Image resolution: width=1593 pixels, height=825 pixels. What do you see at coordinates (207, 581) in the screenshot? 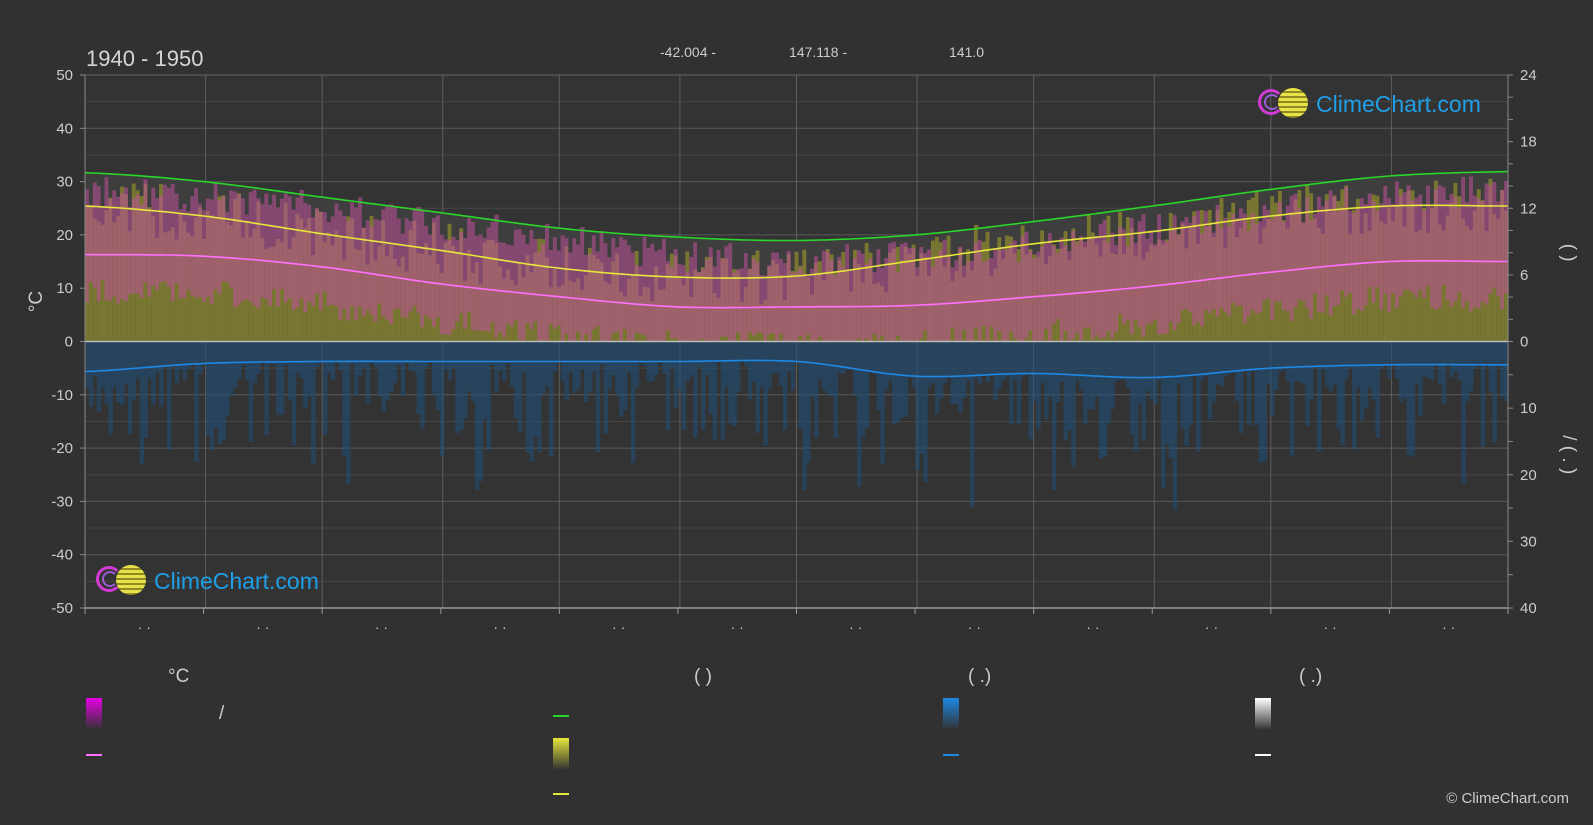
I see `logo-bottom: ClimeChart.com` at bounding box center [207, 581].